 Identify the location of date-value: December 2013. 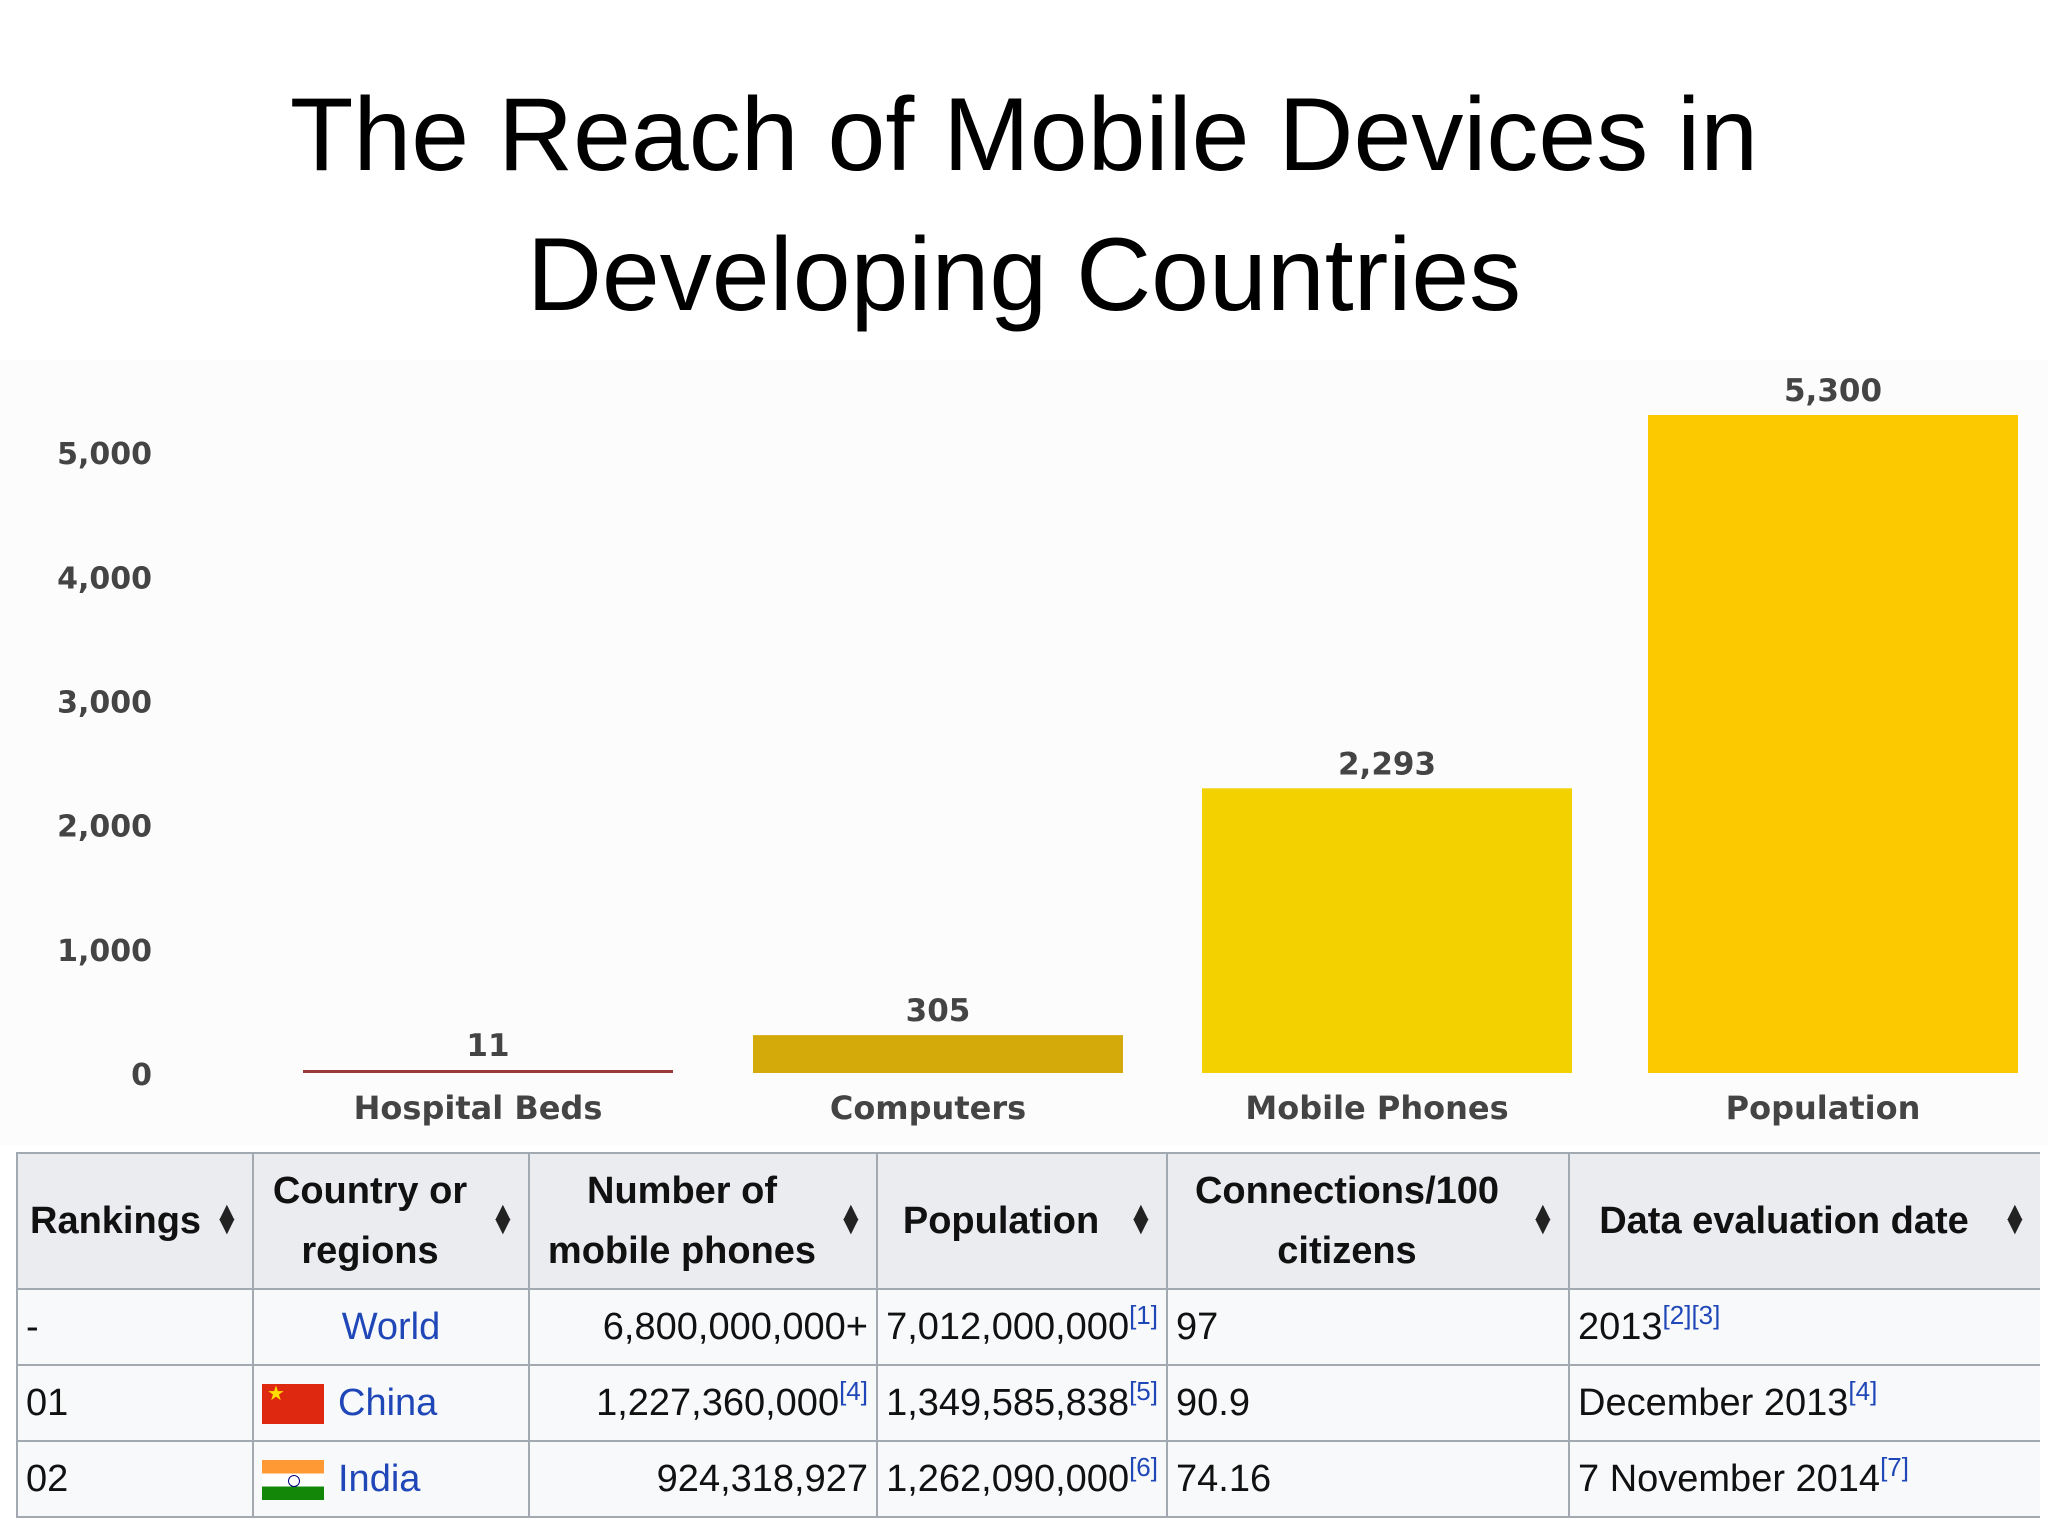
(1713, 1402).